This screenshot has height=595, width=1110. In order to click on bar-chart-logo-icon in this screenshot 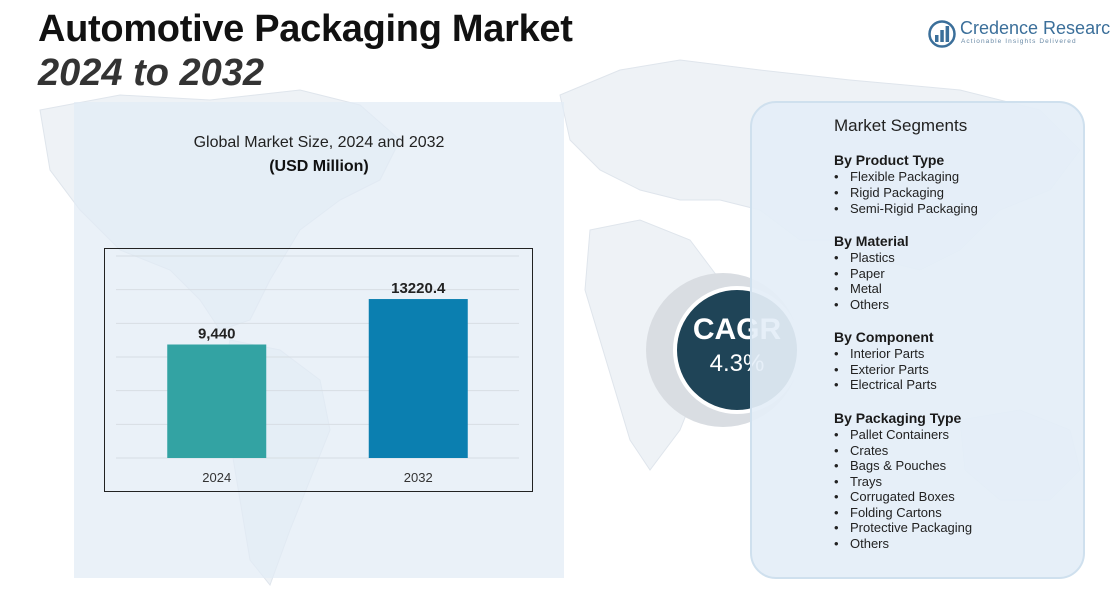, I will do `click(942, 34)`.